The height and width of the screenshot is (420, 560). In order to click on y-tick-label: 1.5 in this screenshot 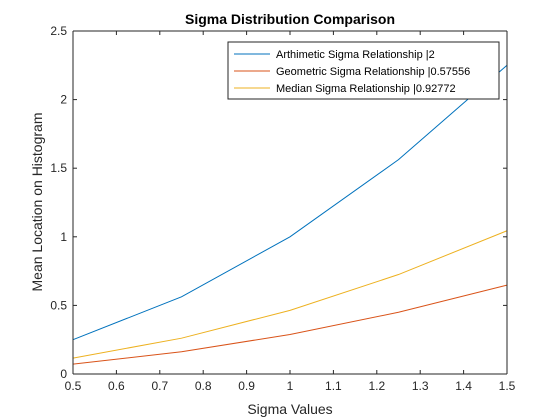, I will do `click(58, 168)`.